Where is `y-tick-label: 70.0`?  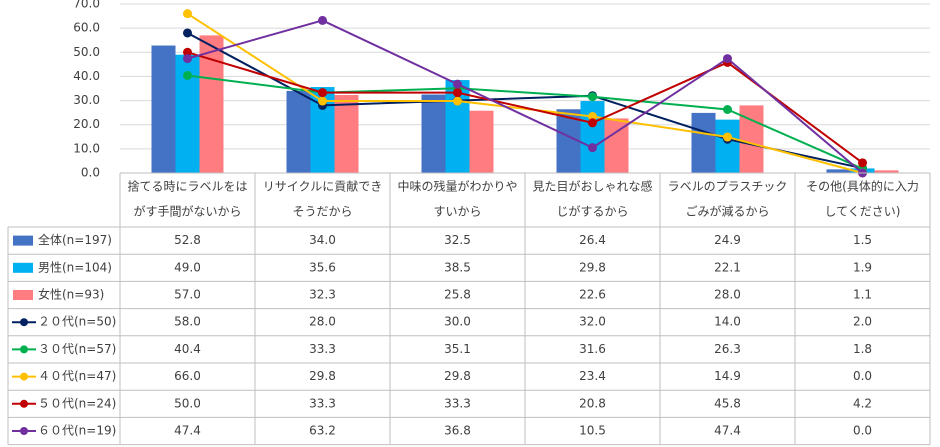
y-tick-label: 70.0 is located at coordinates (86, 5).